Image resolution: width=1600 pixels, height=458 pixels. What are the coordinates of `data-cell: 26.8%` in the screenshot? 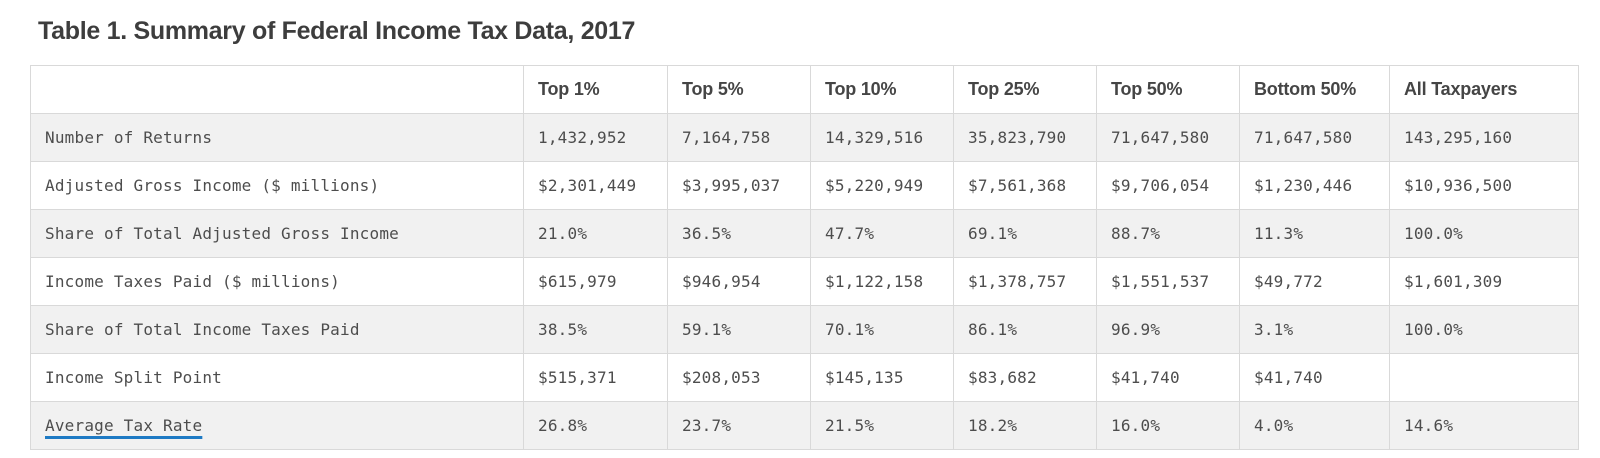 It's located at (595, 425).